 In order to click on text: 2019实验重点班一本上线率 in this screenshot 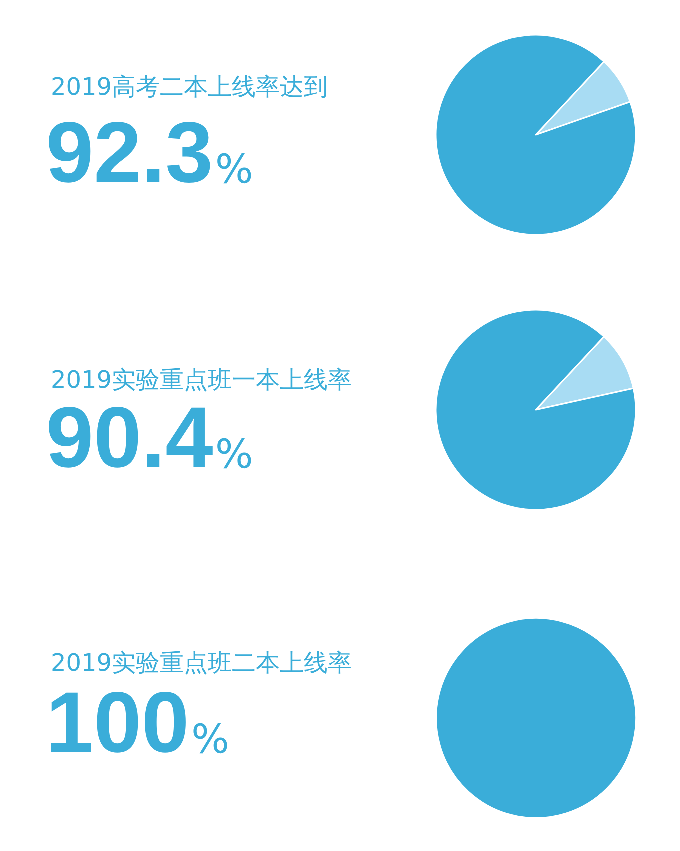, I will do `click(201, 380)`.